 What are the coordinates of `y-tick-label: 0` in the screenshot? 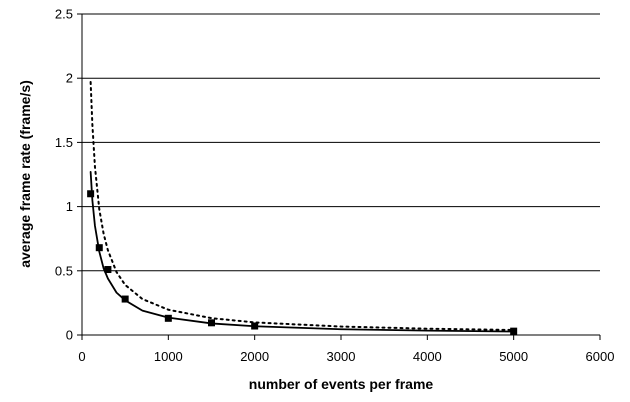 It's located at (69, 335).